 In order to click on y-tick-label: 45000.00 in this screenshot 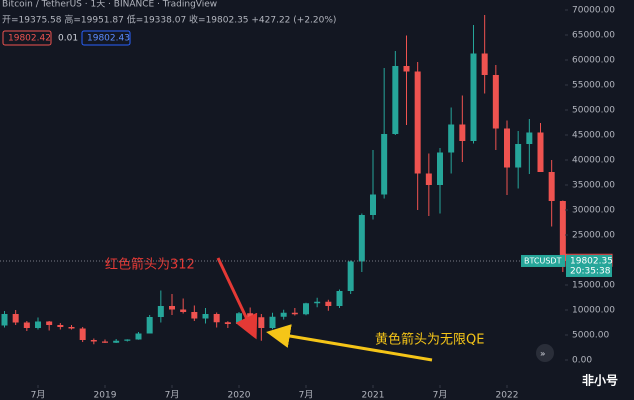, I will do `click(593, 136)`.